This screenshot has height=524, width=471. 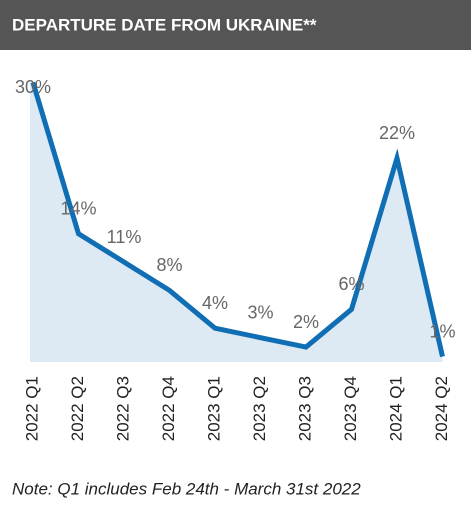 What do you see at coordinates (304, 408) in the screenshot?
I see `x-tick-label: 2023 Q3` at bounding box center [304, 408].